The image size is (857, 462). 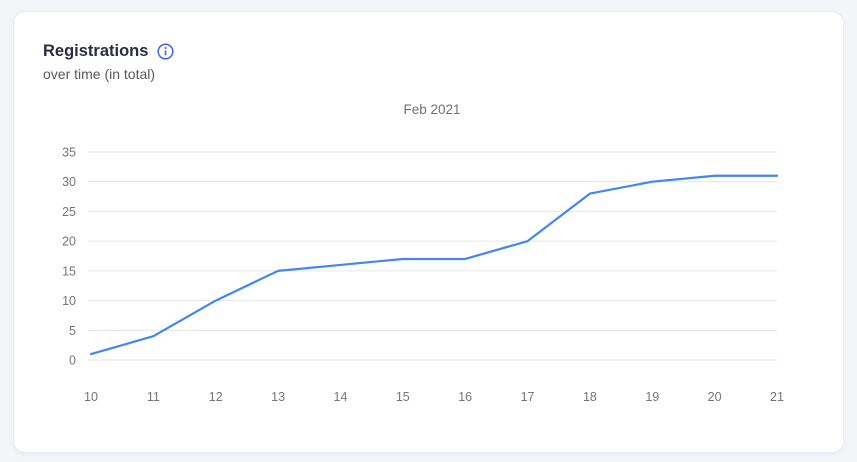 I want to click on x-tick-label: 15, so click(x=403, y=397).